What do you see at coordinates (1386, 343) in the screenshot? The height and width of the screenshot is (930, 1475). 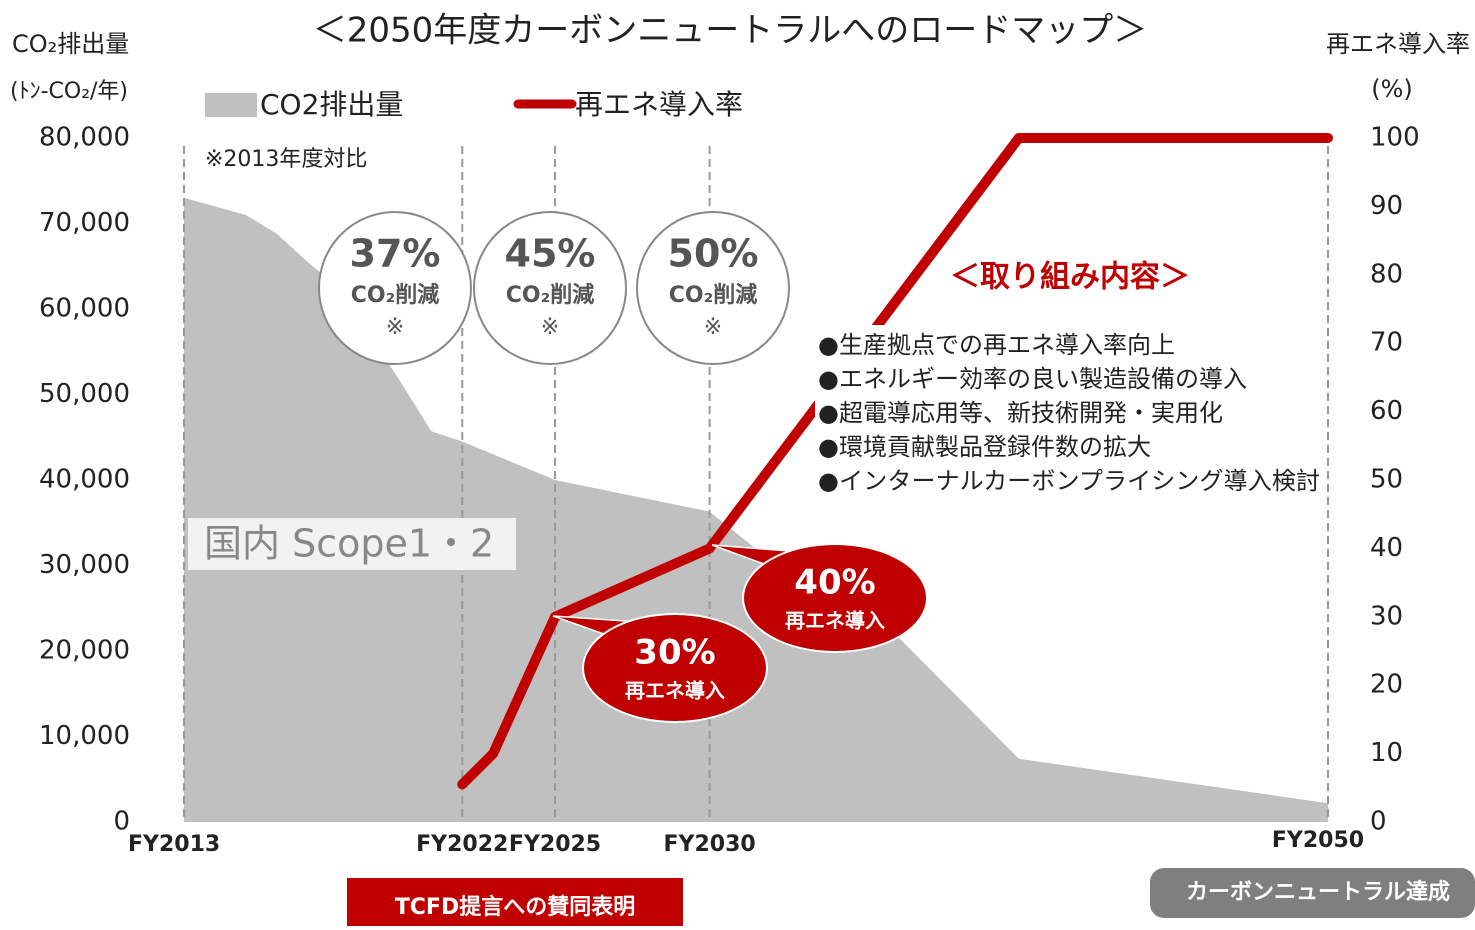 I see `y2-tick-label: 70` at bounding box center [1386, 343].